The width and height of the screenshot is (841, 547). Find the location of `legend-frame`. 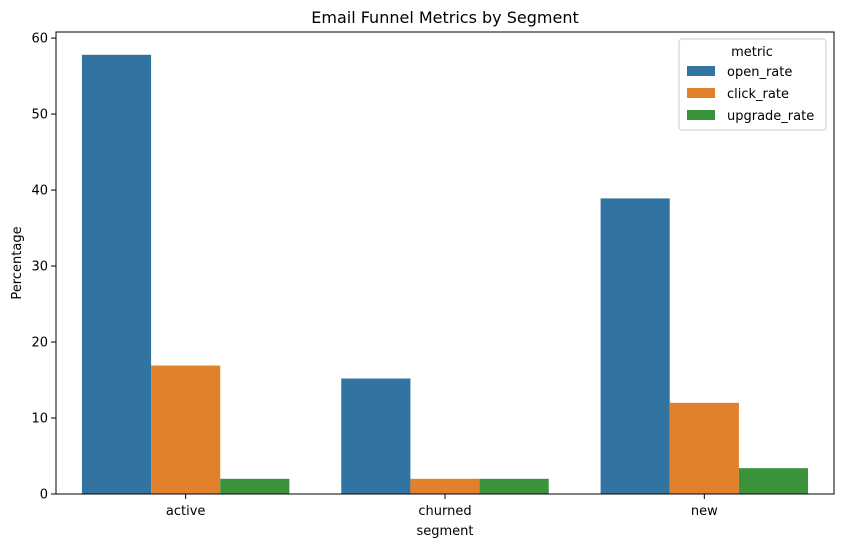

legend-frame is located at coordinates (752, 84).